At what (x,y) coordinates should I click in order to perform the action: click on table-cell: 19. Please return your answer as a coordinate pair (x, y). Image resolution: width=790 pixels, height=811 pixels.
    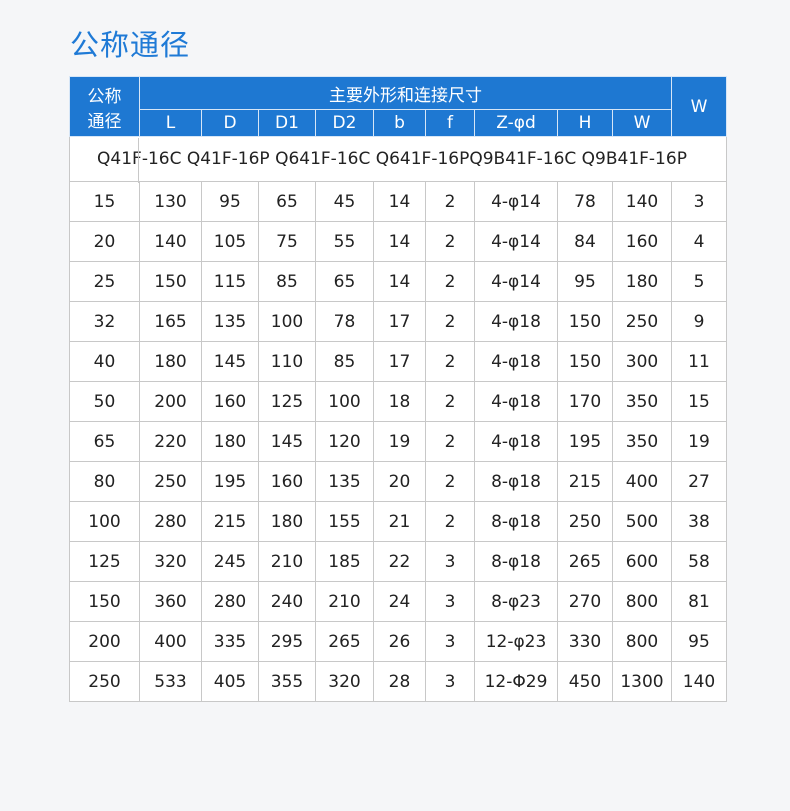
    Looking at the image, I should click on (399, 441).